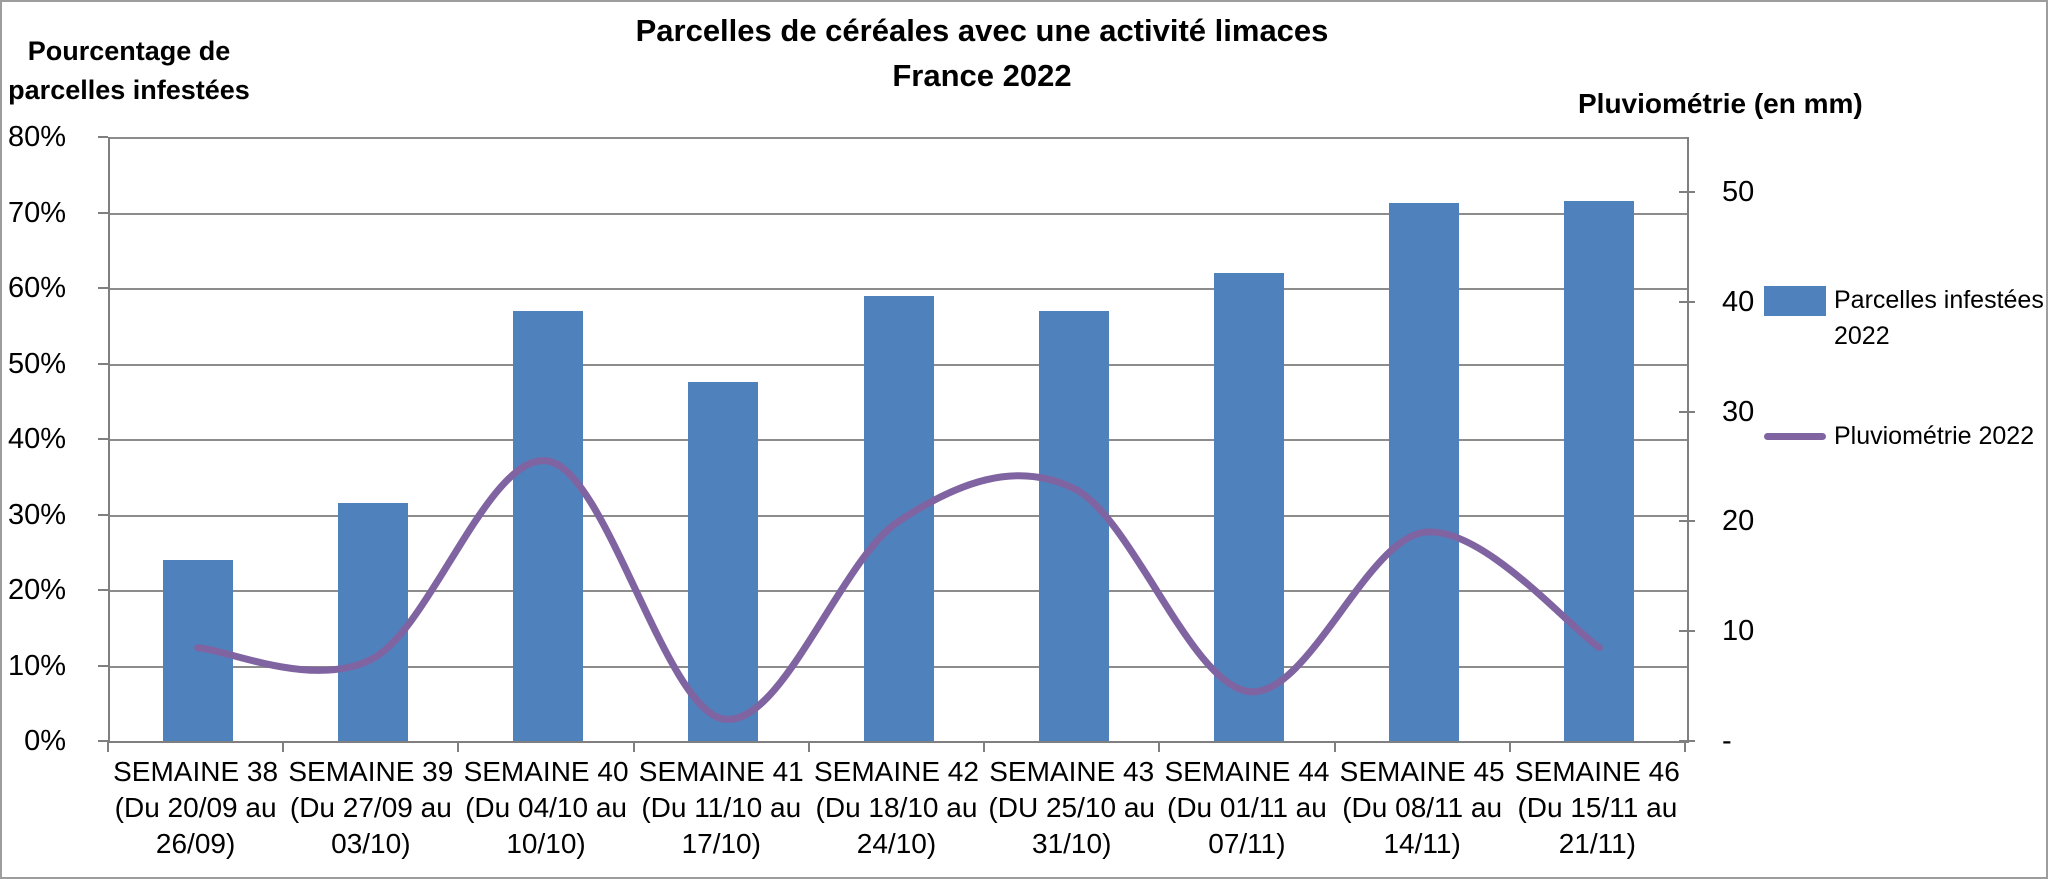 The image size is (2048, 879). Describe the element at coordinates (1247, 843) in the screenshot. I see `x-axis-label-line: 07/11)` at that location.